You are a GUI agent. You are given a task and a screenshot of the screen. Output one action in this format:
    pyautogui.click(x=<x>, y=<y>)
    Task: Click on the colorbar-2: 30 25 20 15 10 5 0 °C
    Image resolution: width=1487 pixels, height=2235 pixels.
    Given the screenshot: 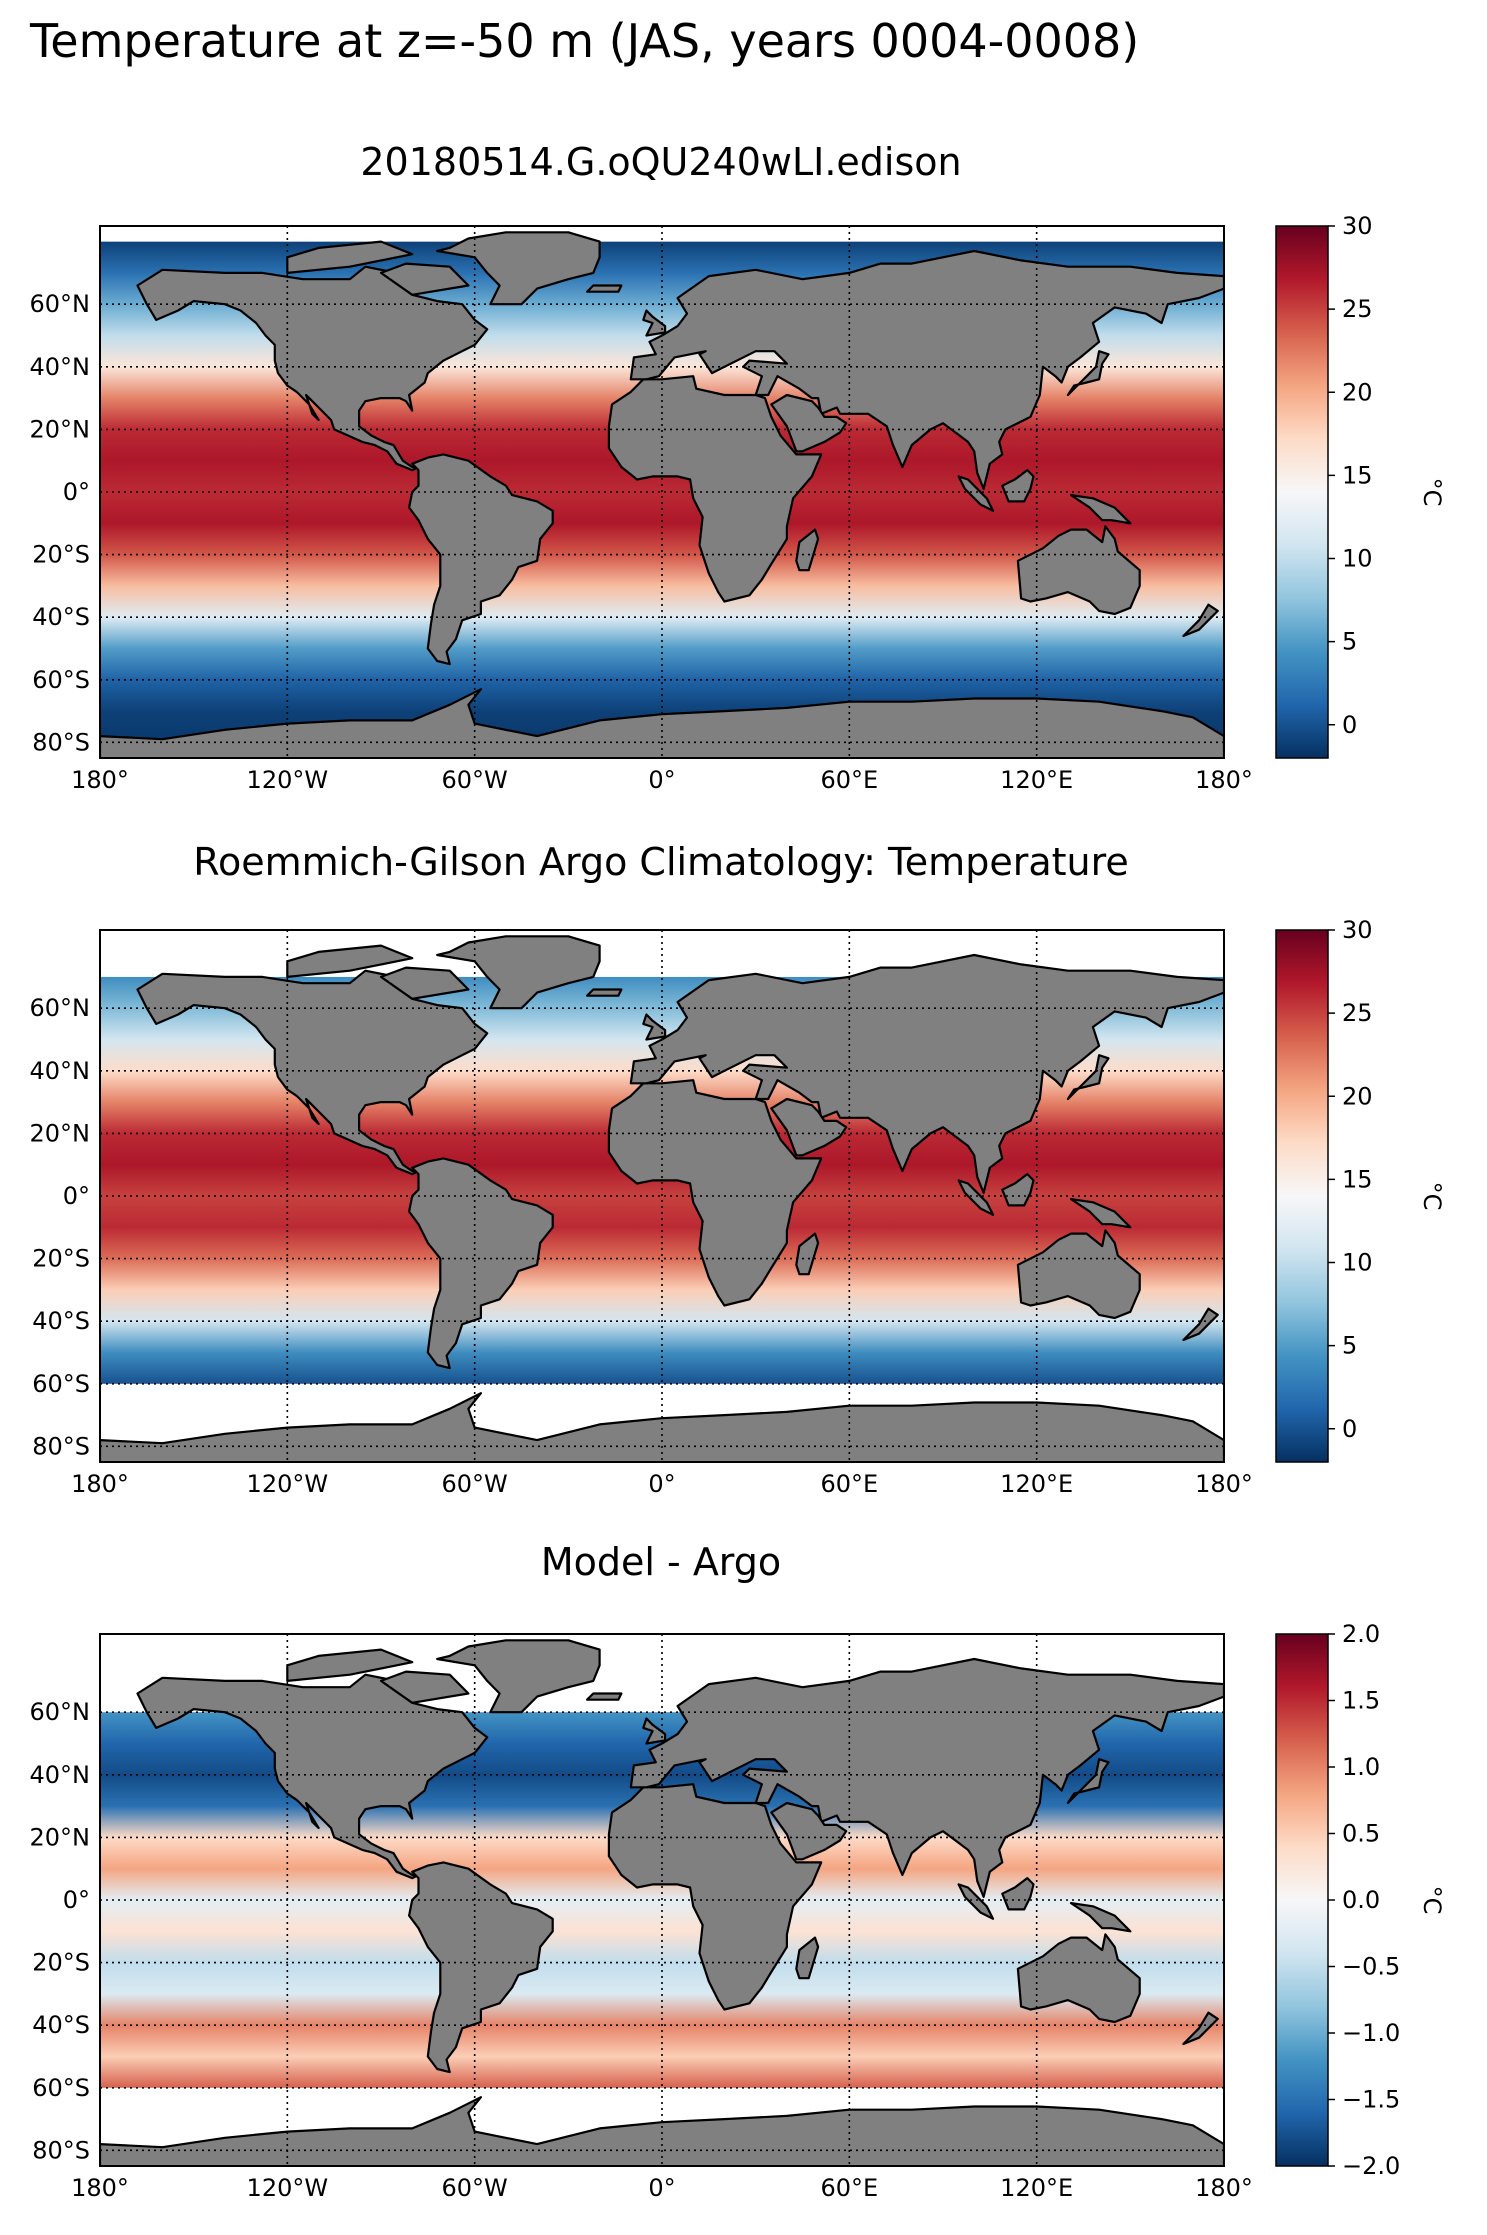 What is the action you would take?
    pyautogui.click(x=1360, y=1189)
    